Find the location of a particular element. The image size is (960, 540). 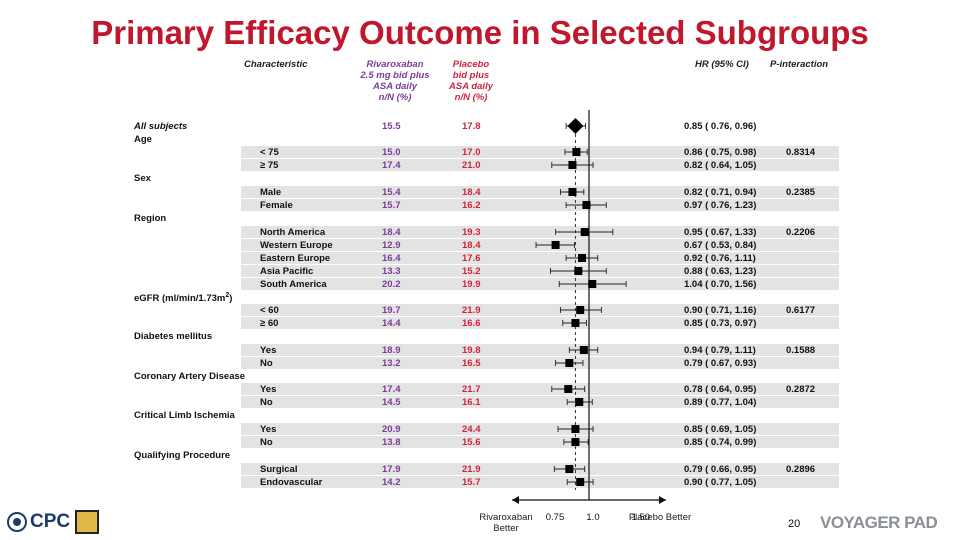

right-arrow-icon is located at coordinates (662, 500).